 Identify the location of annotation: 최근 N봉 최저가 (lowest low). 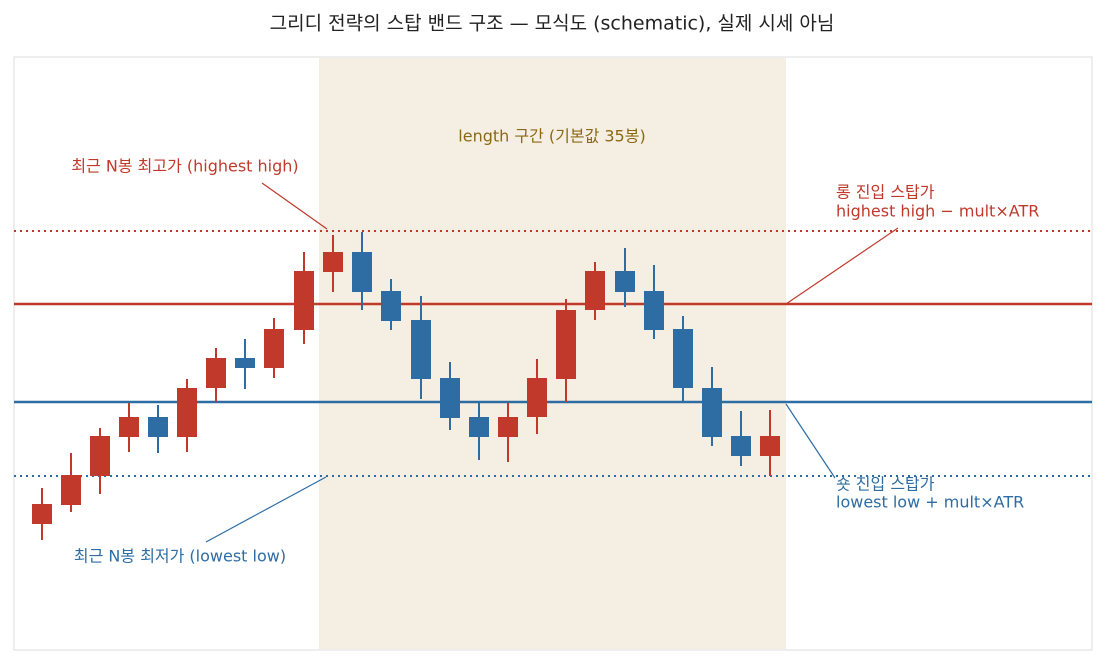
(180, 556).